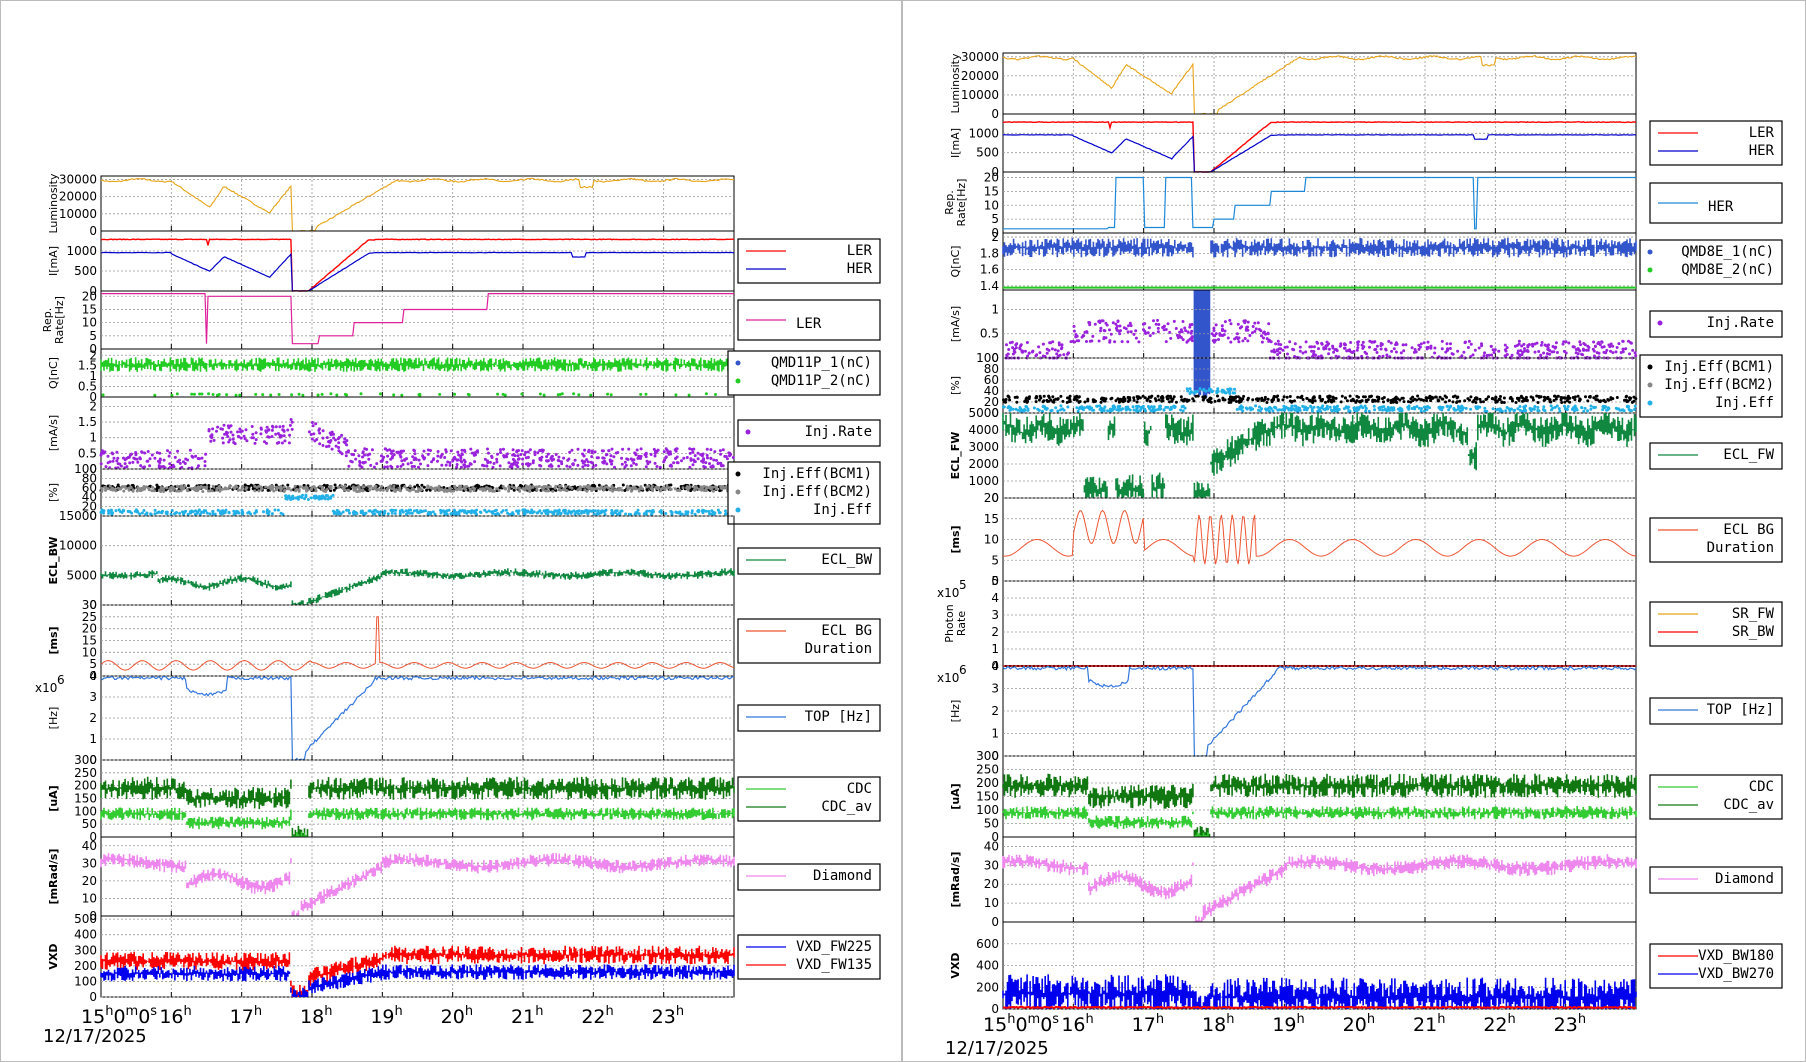 Image resolution: width=1806 pixels, height=1062 pixels. What do you see at coordinates (81, 575) in the screenshot?
I see `y-tick-label: 5000` at bounding box center [81, 575].